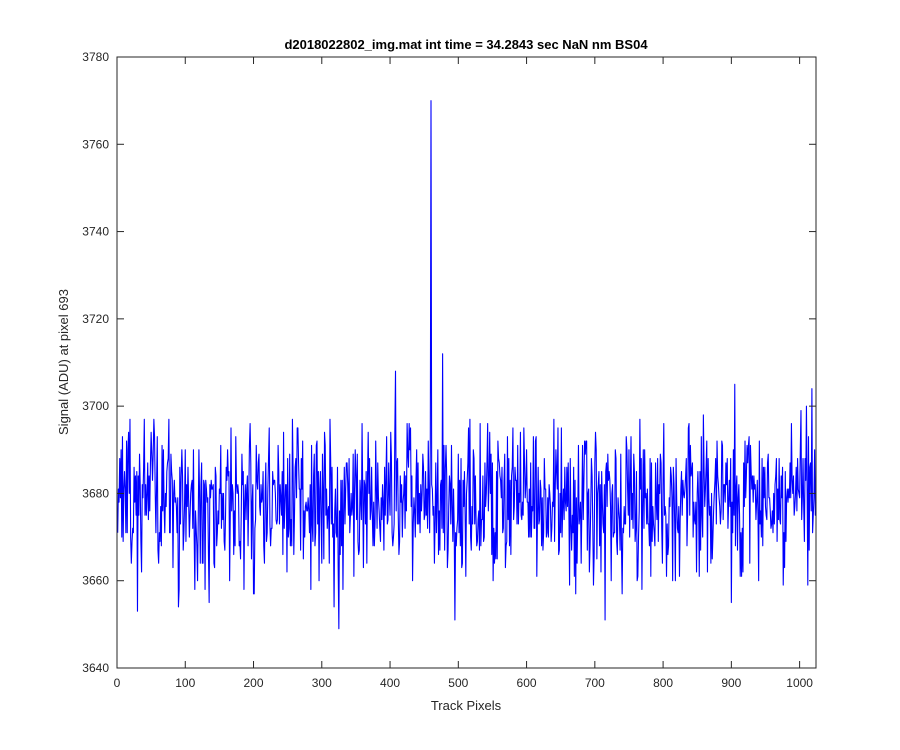 The height and width of the screenshot is (750, 900). What do you see at coordinates (466, 705) in the screenshot?
I see `x-axis-label: Track Pixels` at bounding box center [466, 705].